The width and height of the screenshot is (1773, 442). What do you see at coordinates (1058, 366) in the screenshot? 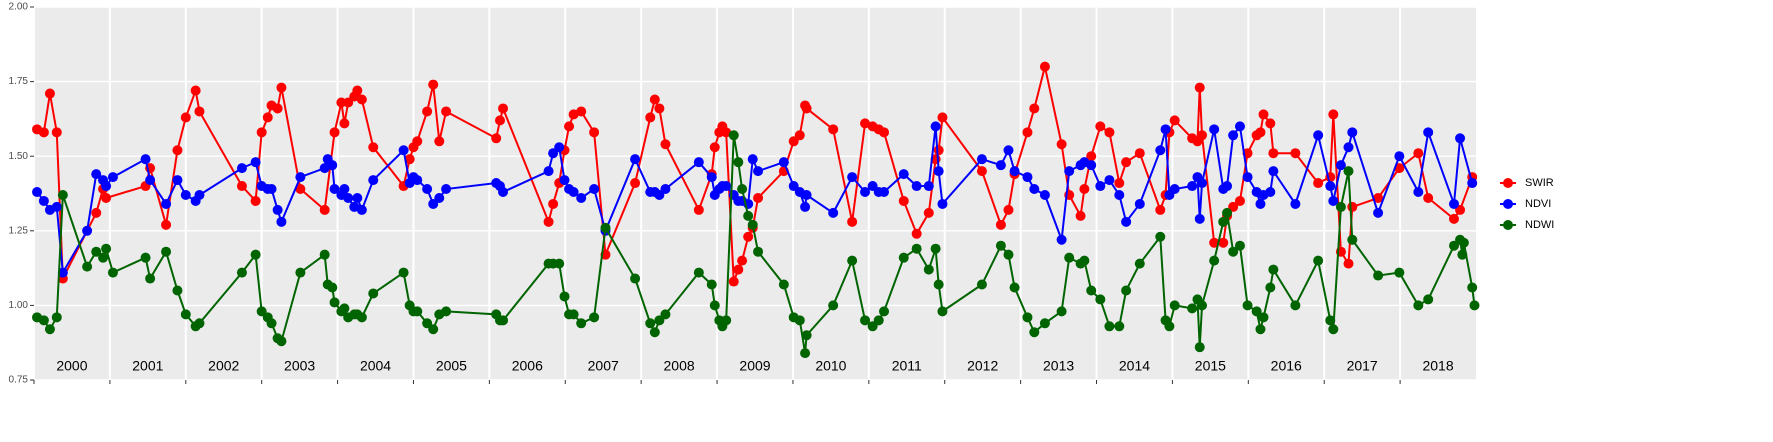
I see `x-tick-label: 2013` at bounding box center [1058, 366].